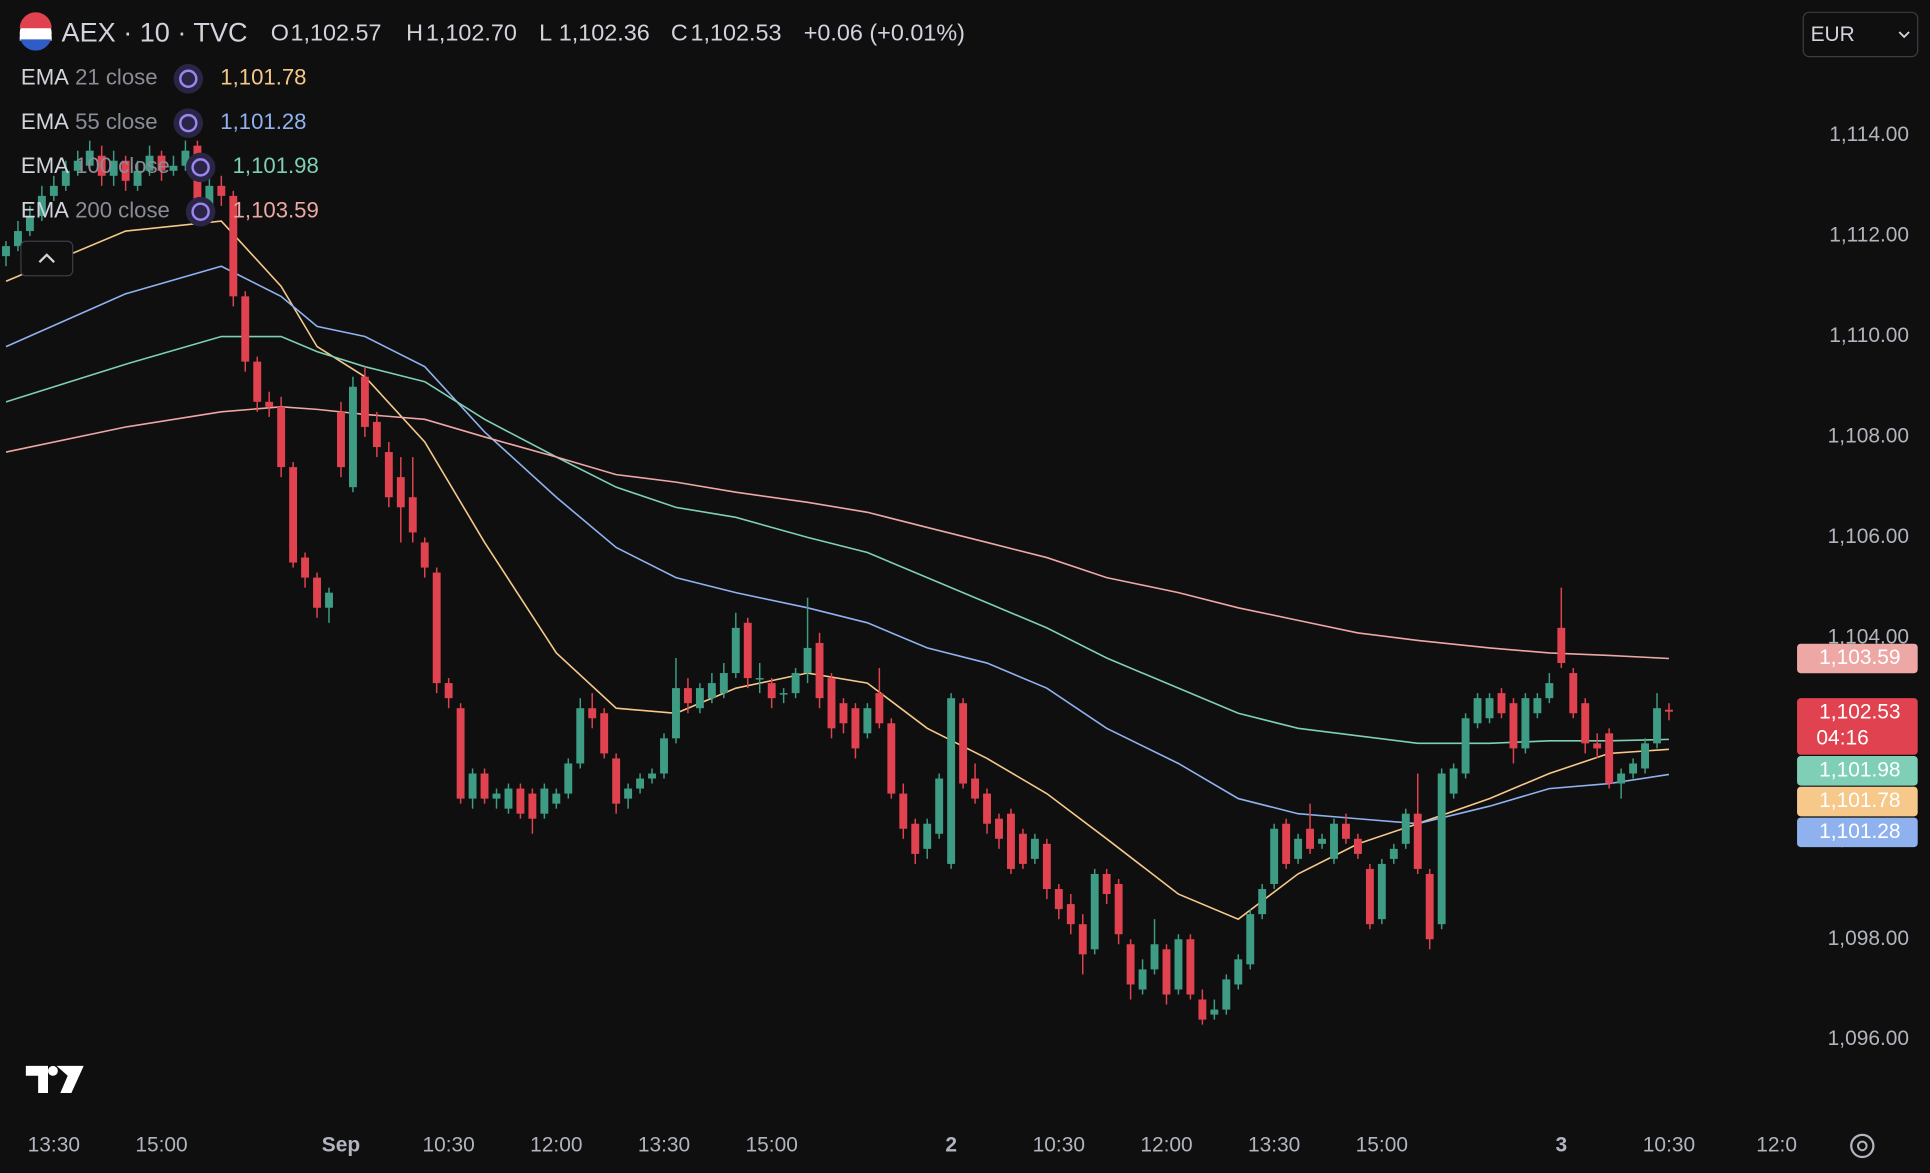 This screenshot has height=1173, width=1930. Describe the element at coordinates (1869, 134) in the screenshot. I see `y-tick-label: 1,114.00` at that location.